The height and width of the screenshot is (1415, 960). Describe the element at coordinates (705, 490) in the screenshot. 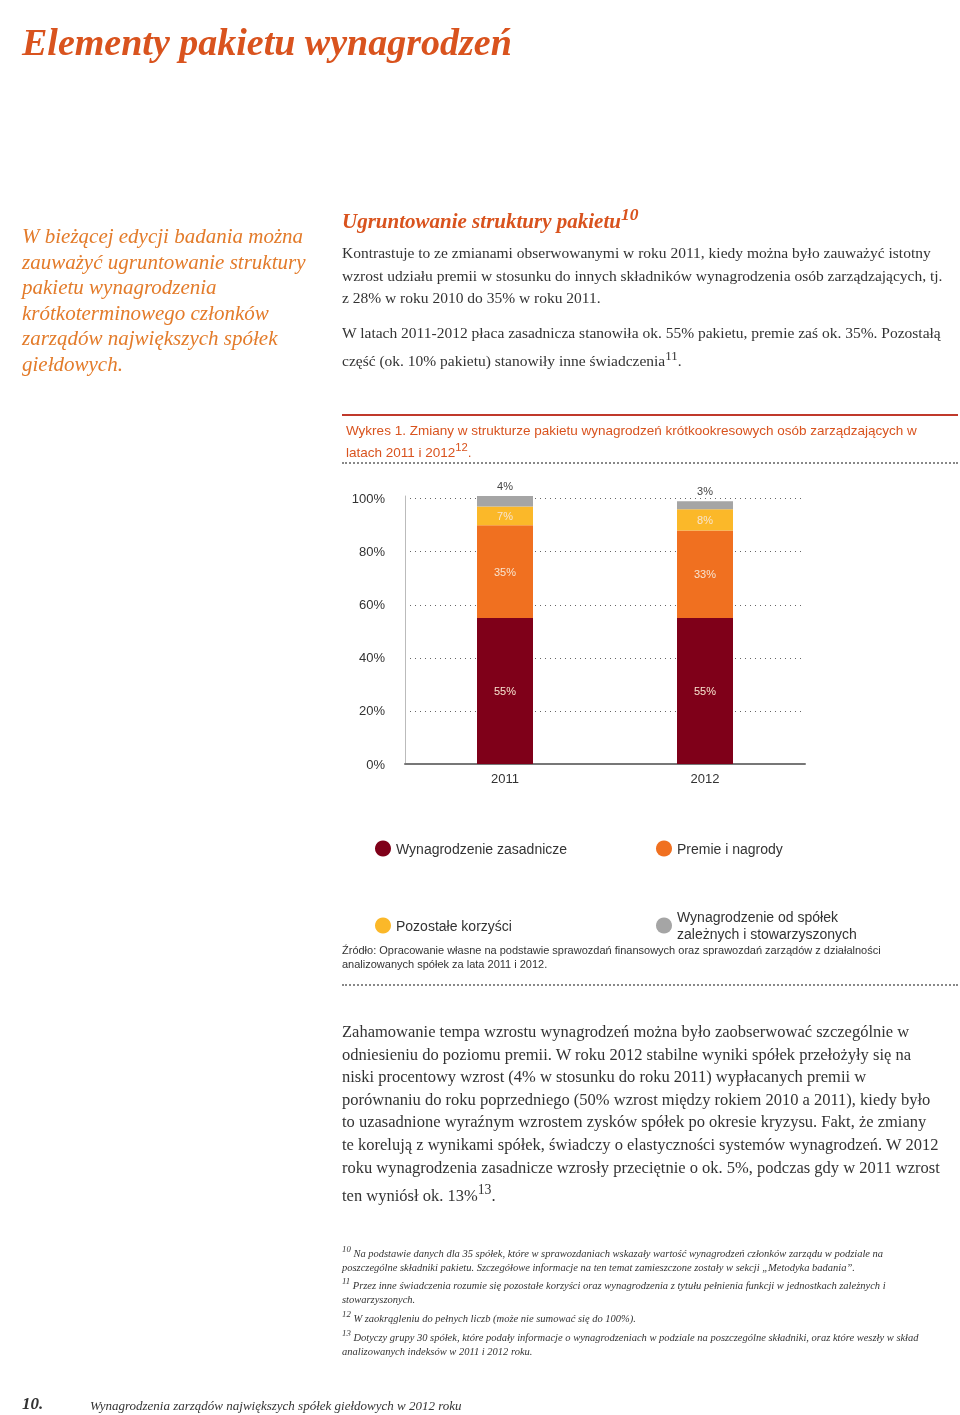

I see `data-label: 3%` at that location.